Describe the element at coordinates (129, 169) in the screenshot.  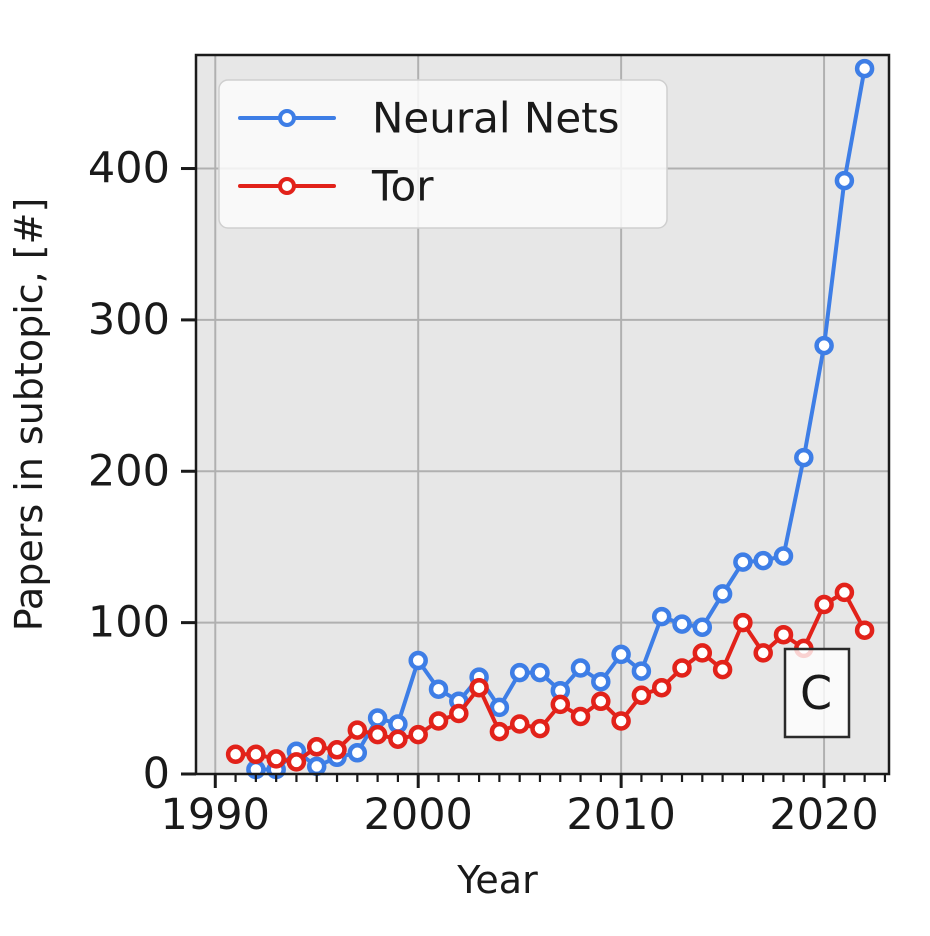
I see `y-tick-label: 400` at that location.